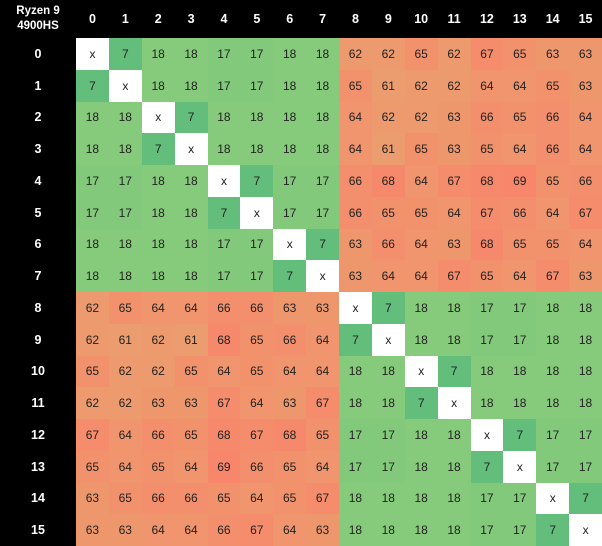 The image size is (602, 546). Describe the element at coordinates (92, 212) in the screenshot. I see `heatmap-cell-5-0: 17` at that location.